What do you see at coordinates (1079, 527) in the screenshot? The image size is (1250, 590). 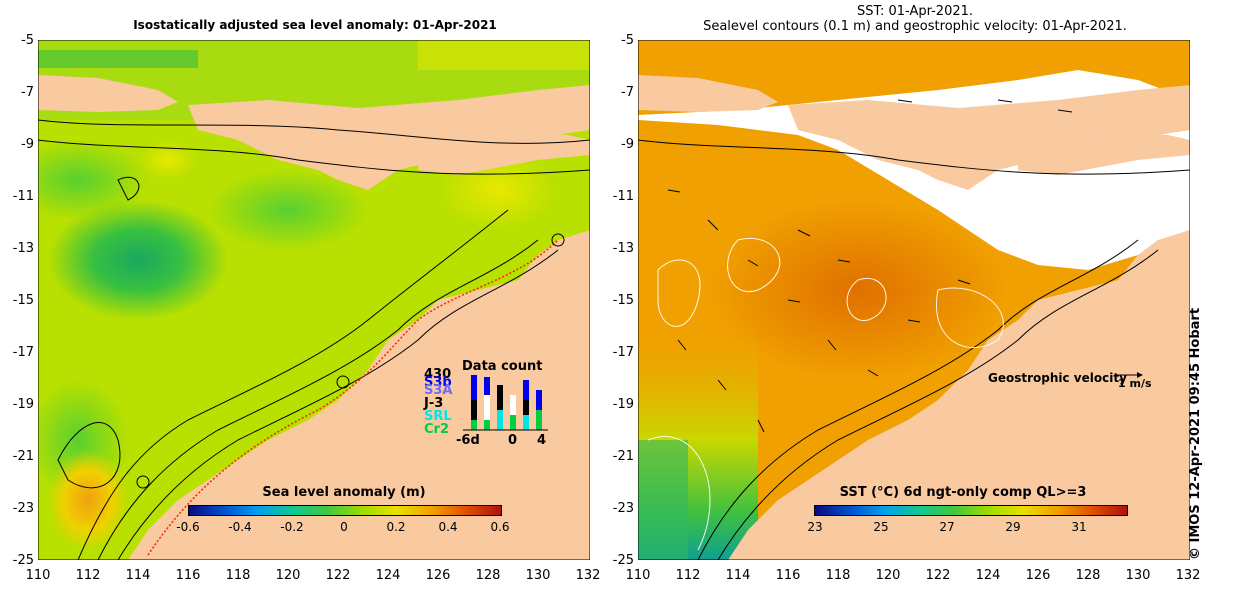 I see `sst-colorbar-label-5: 31` at bounding box center [1079, 527].